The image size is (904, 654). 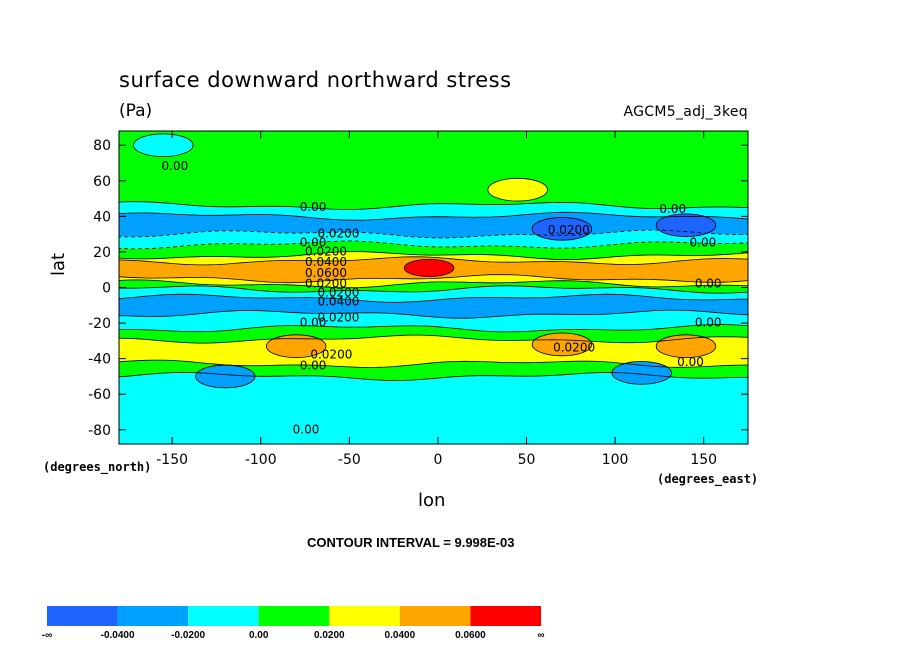 What do you see at coordinates (313, 365) in the screenshot?
I see `contour-label-13: 0.00` at bounding box center [313, 365].